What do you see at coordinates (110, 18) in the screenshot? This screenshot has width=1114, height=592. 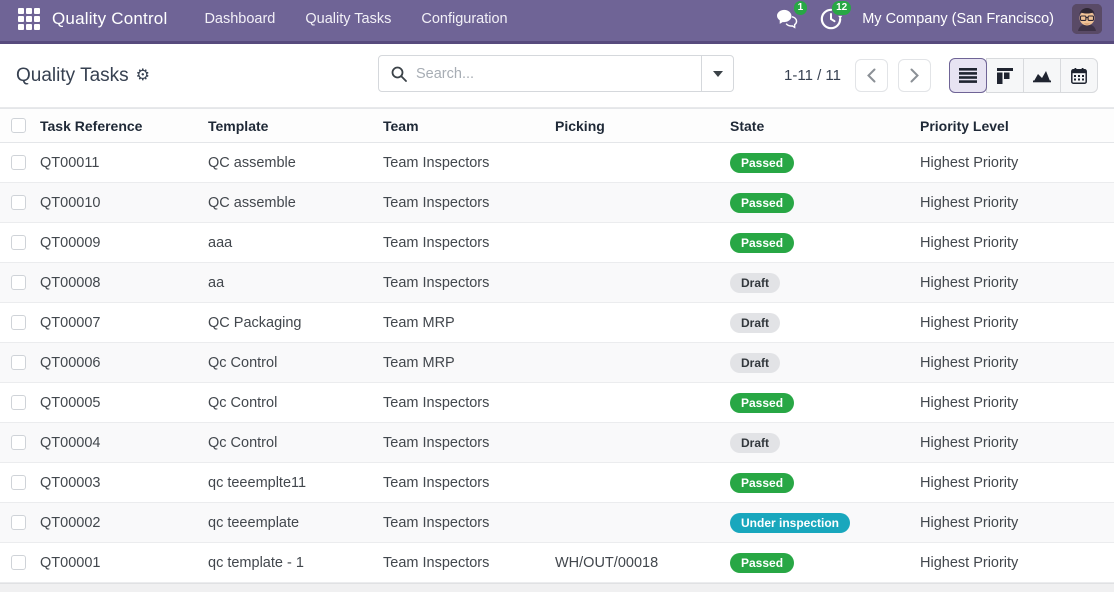 I see `app-title: Quality Control` at bounding box center [110, 18].